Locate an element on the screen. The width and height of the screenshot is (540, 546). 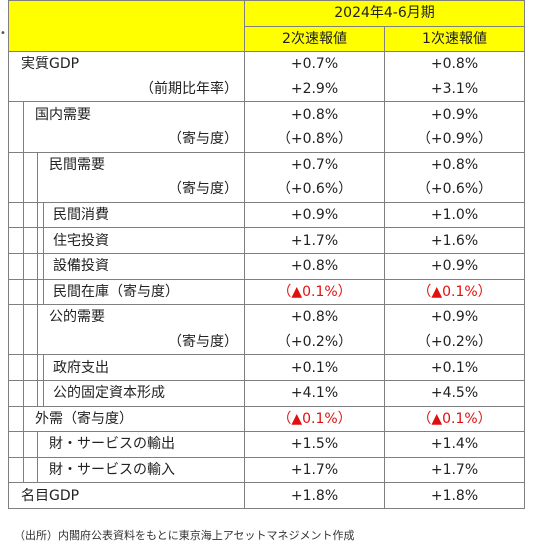
row-value-first: +1.4% is located at coordinates (454, 444).